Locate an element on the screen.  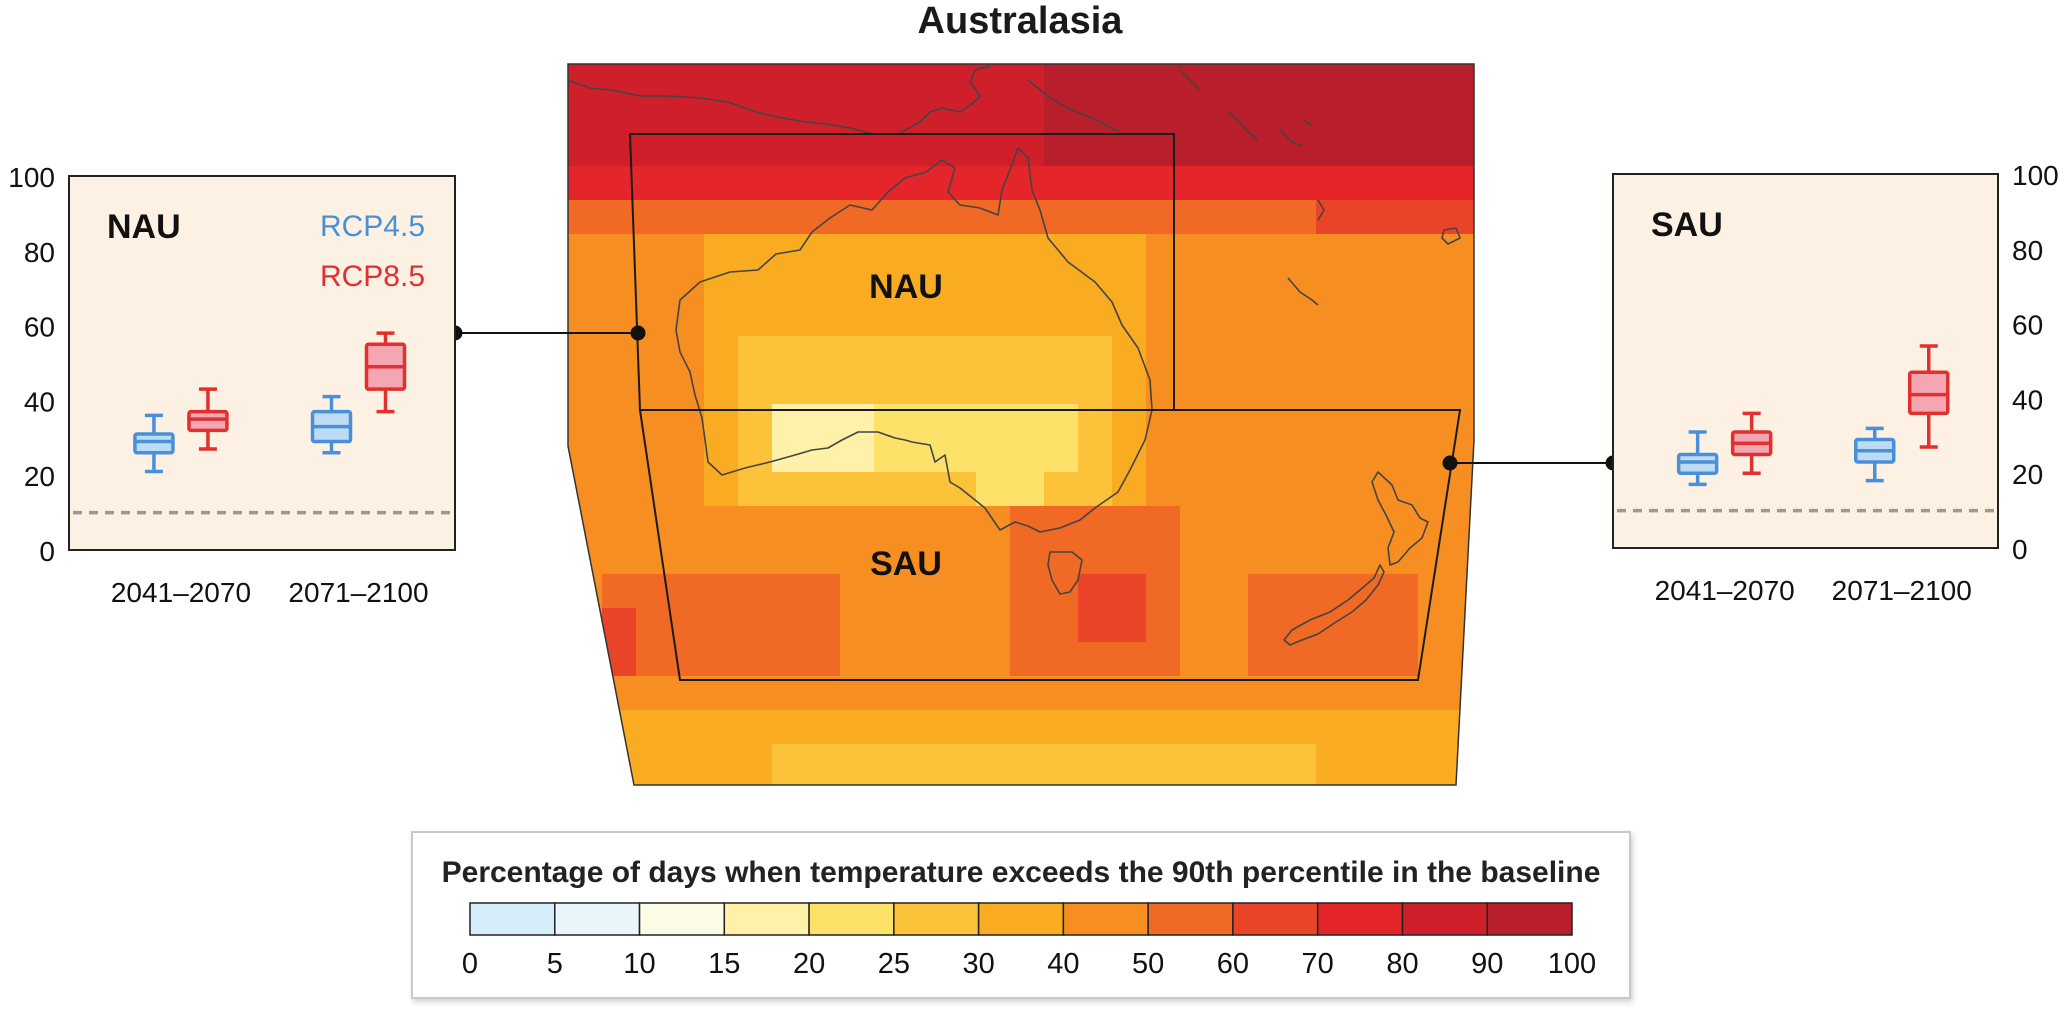
panel-title: NAU is located at coordinates (144, 227).